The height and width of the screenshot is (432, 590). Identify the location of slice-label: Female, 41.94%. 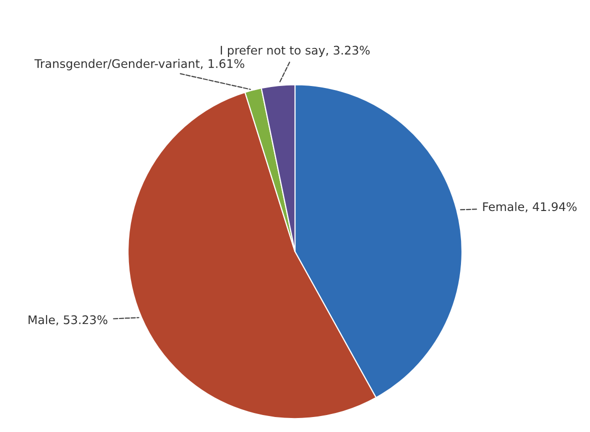
(530, 207).